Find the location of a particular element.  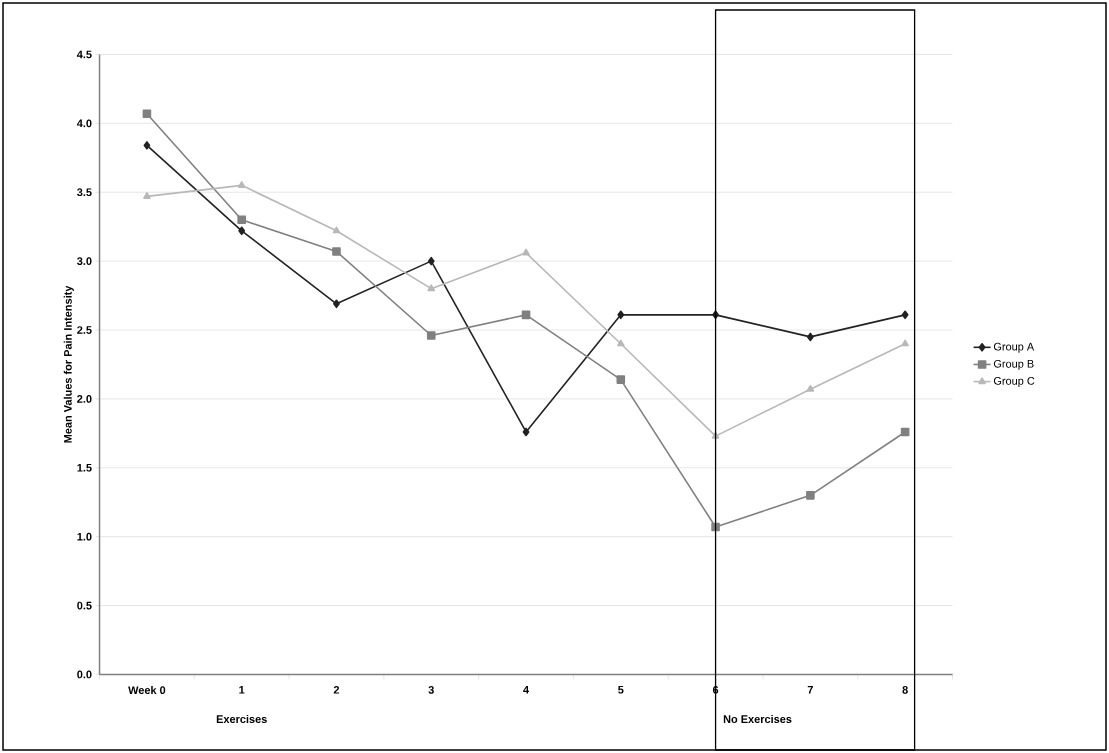

x-tick-label: 7 is located at coordinates (810, 689).